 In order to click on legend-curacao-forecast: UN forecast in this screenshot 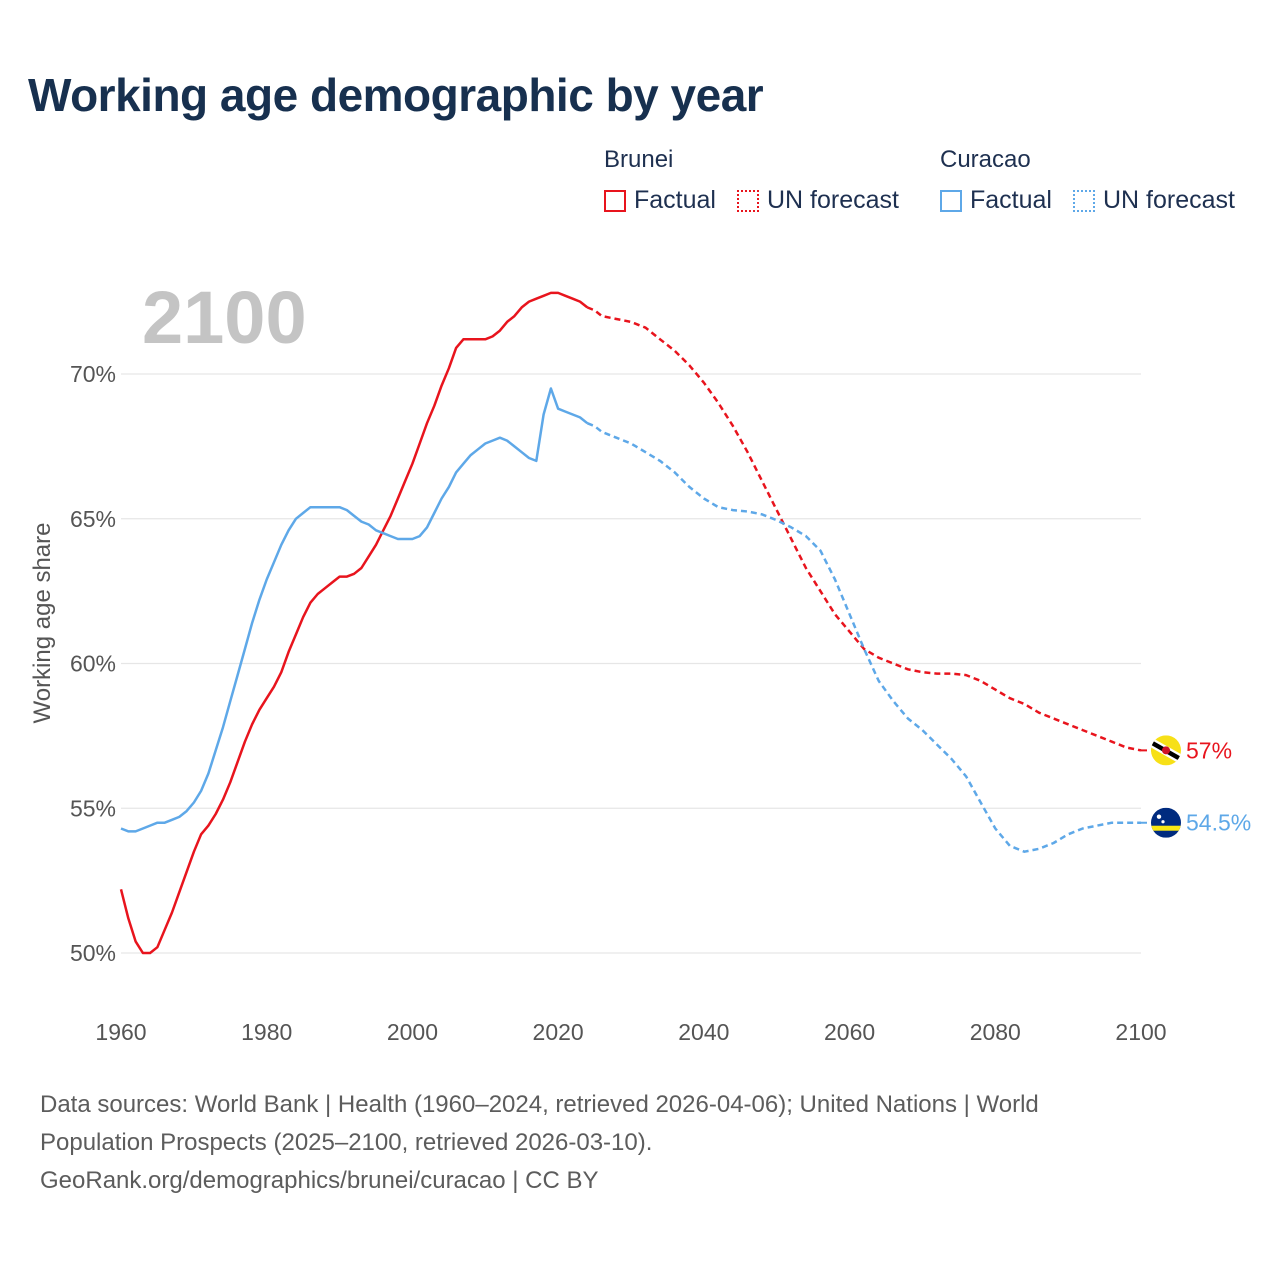, I will do `click(1154, 200)`.